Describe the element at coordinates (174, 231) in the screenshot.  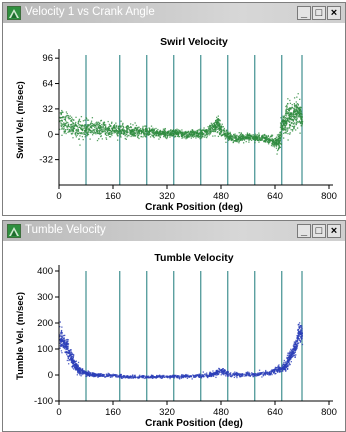
I see `title-bar: Tumble Velocity _ □ ×` at that location.